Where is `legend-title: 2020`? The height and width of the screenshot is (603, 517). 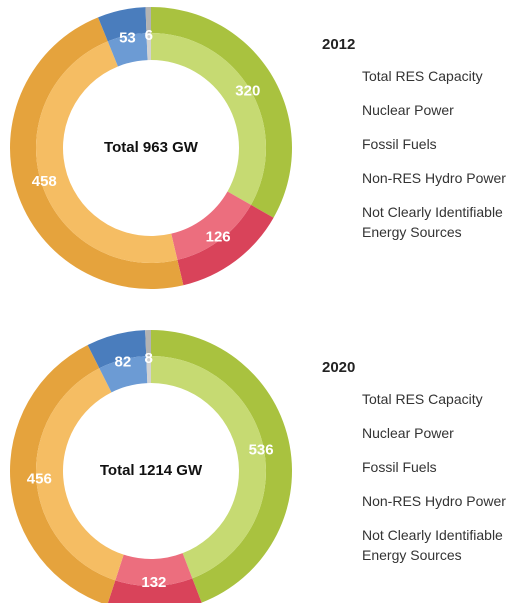 legend-title: 2020 is located at coordinates (339, 367).